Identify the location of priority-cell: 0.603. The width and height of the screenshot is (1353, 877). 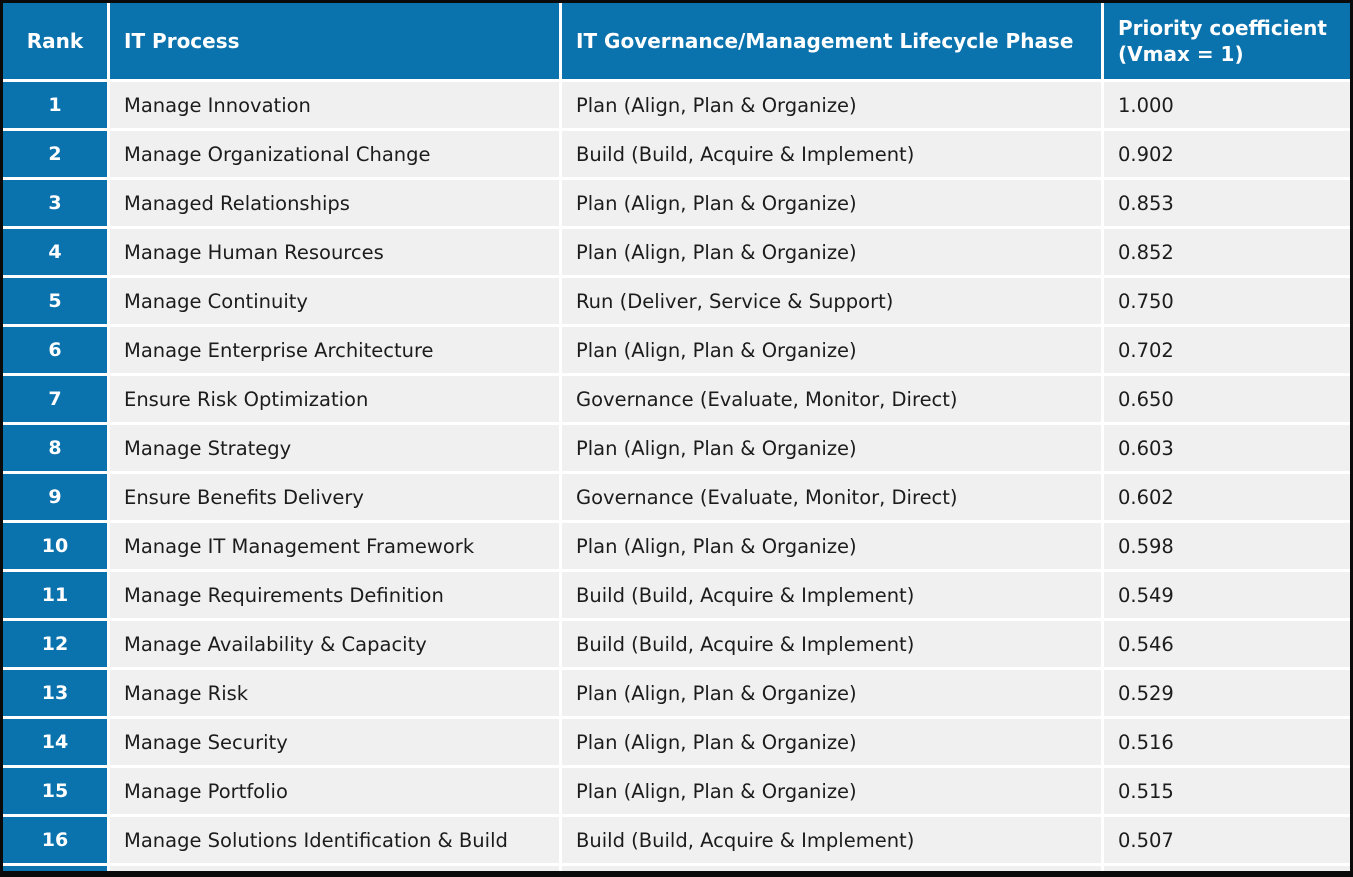
(1225, 446).